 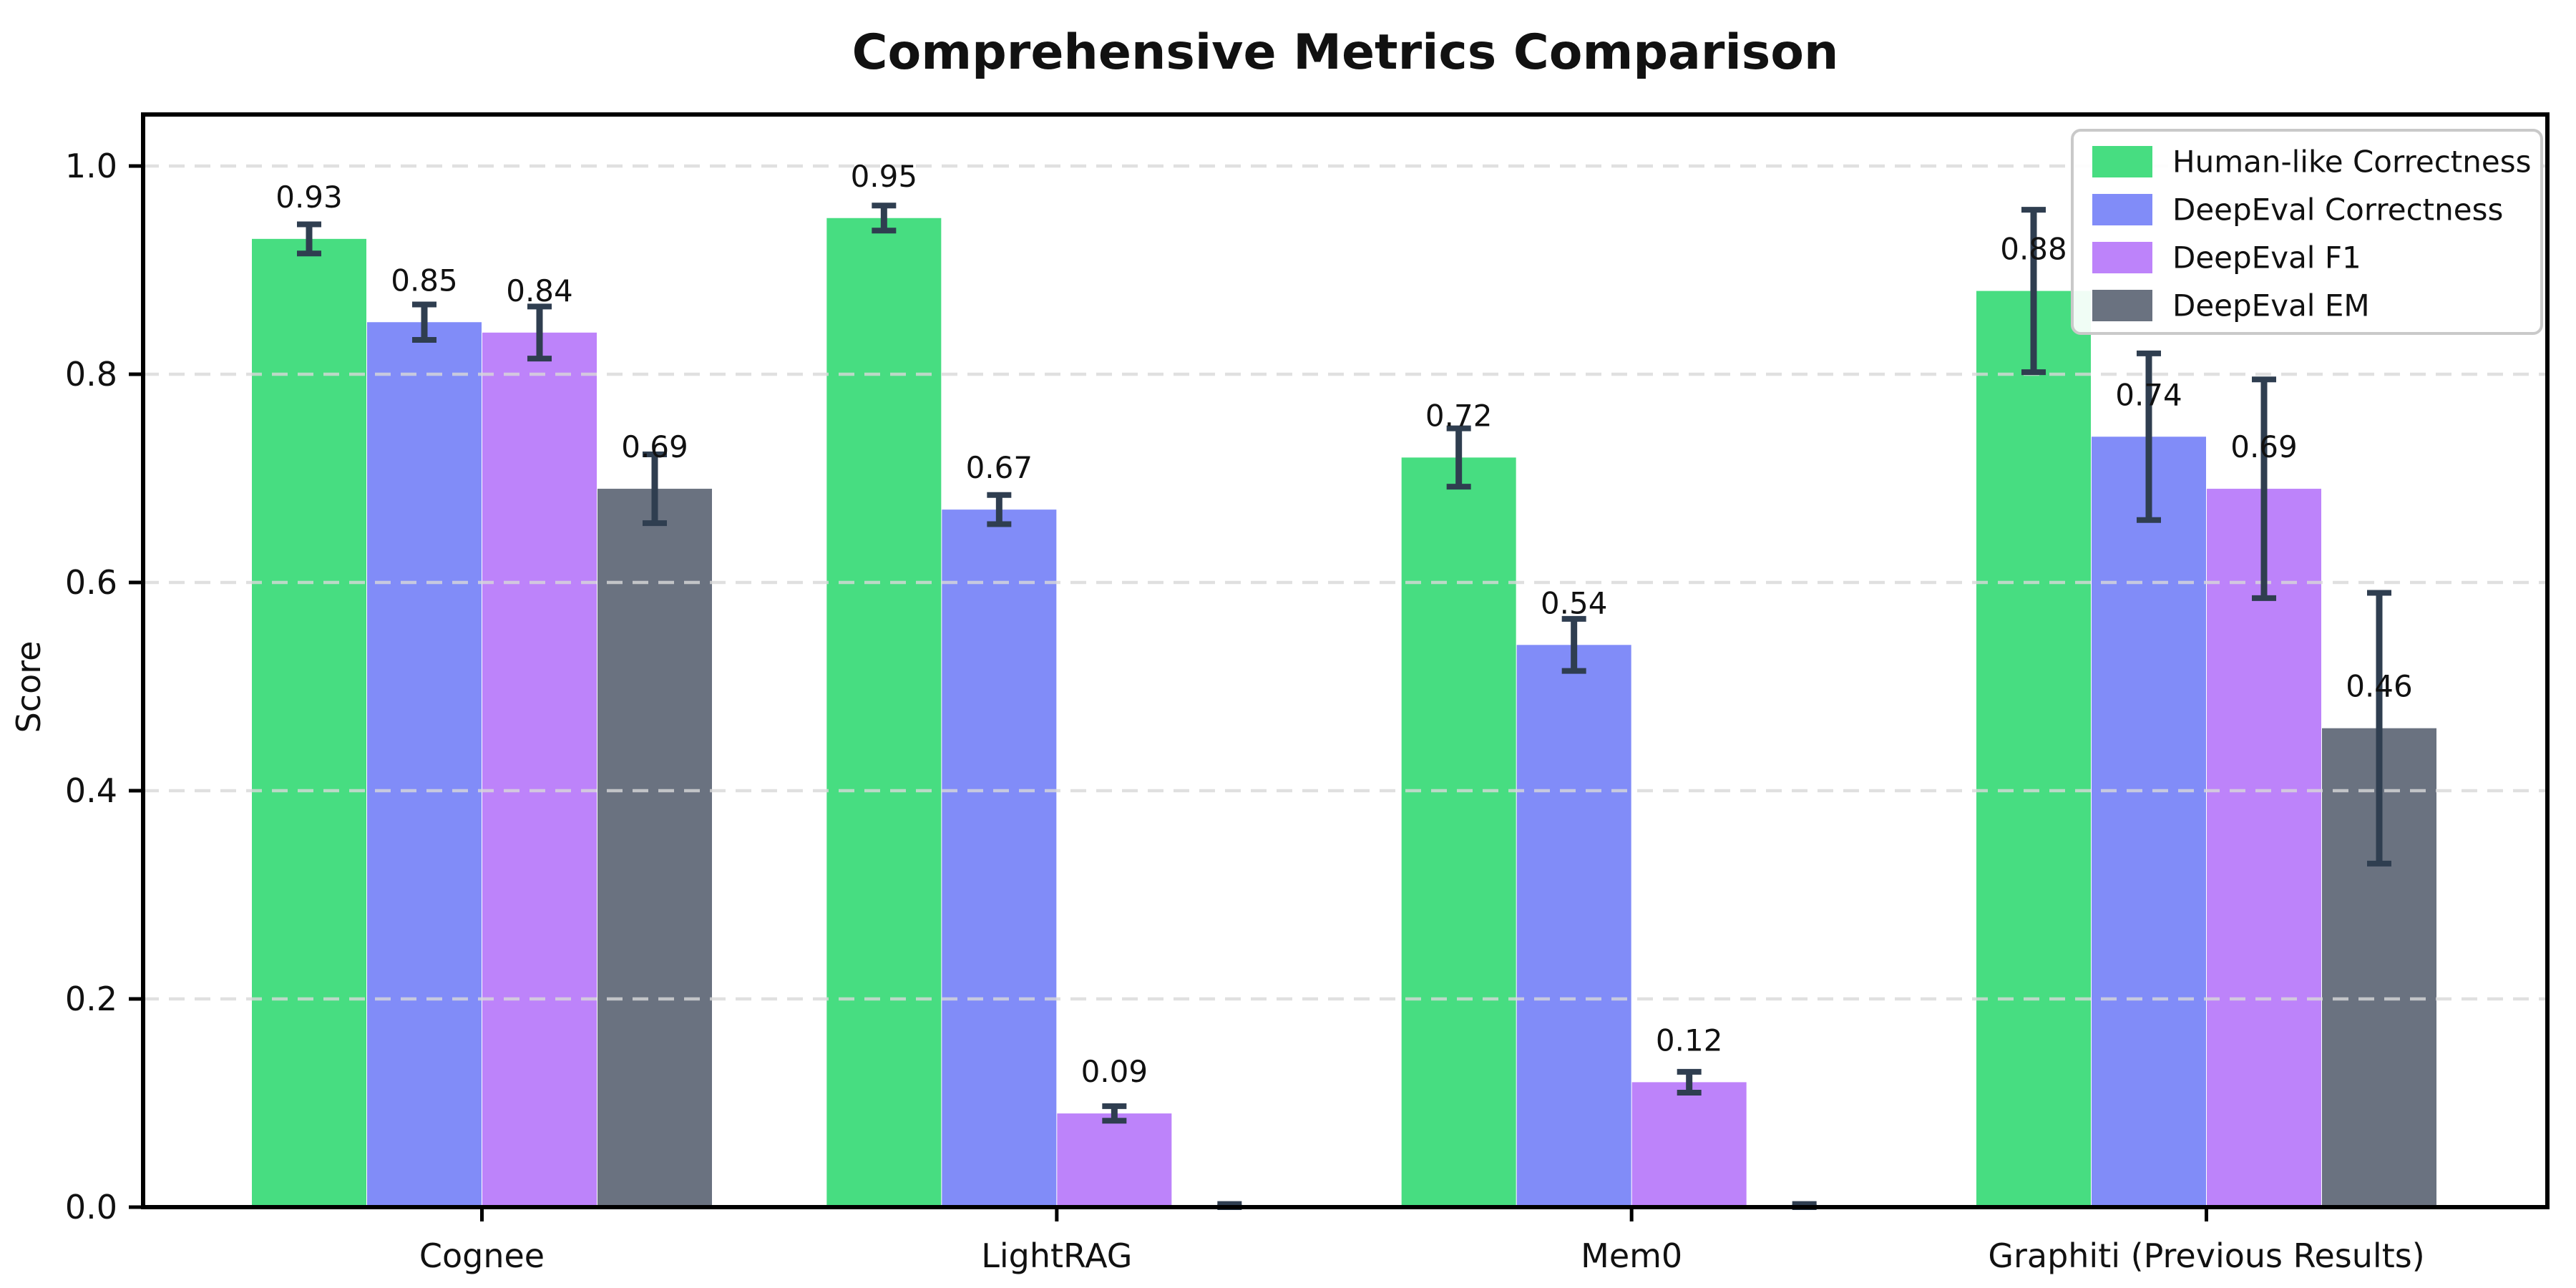 I want to click on x-tick-label: LightRAG, so click(x=1056, y=1255).